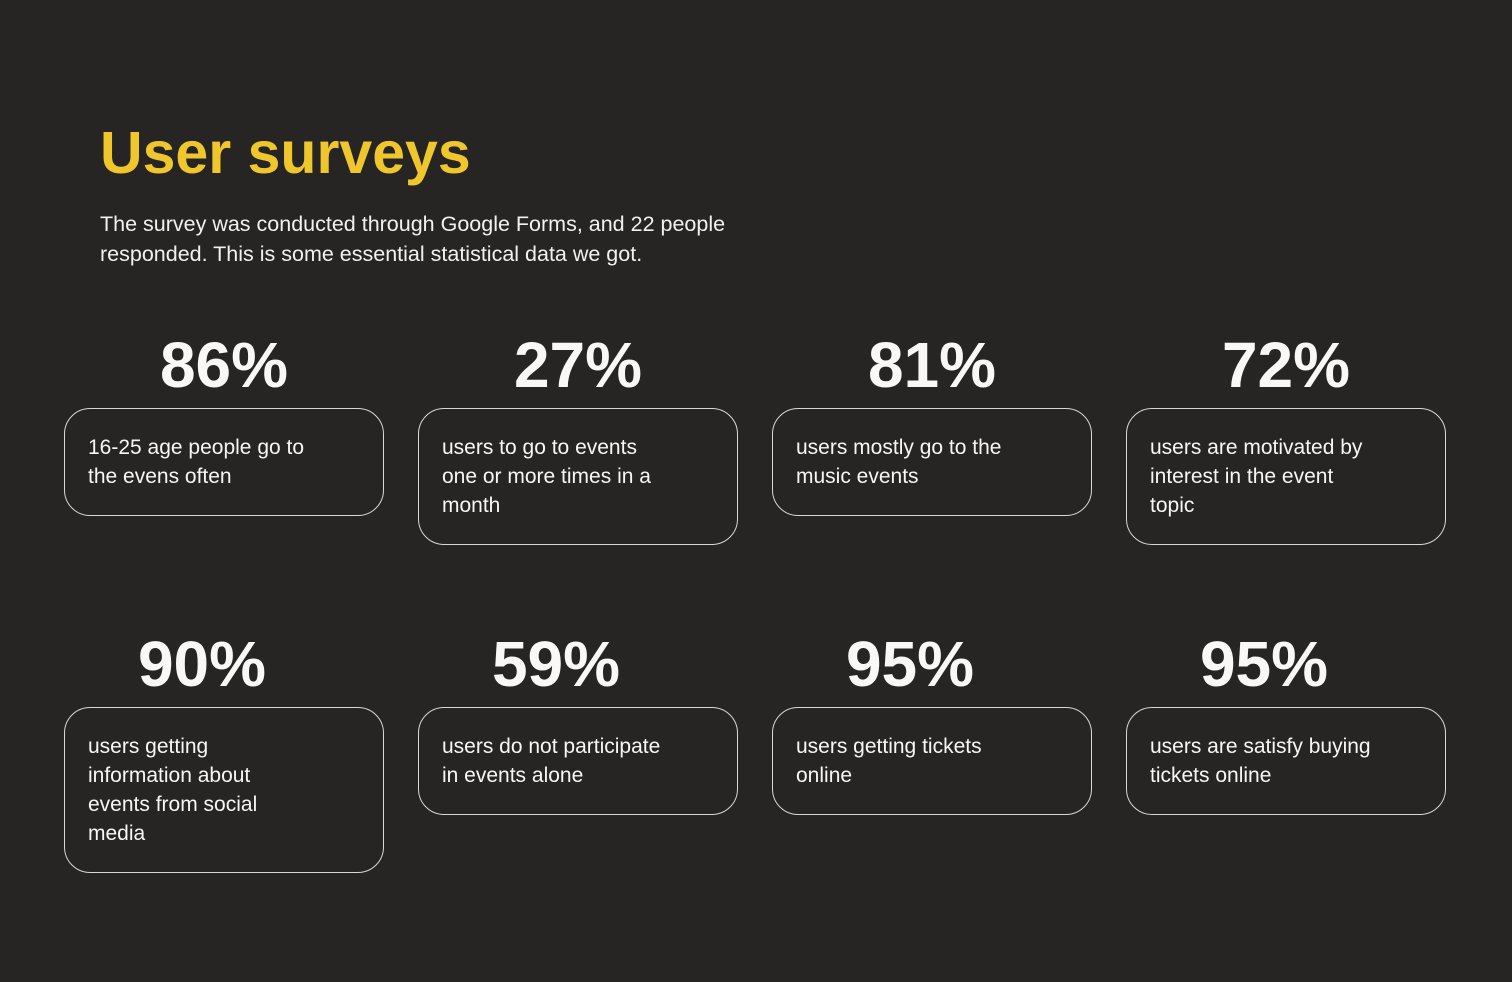 This screenshot has width=1512, height=982. I want to click on stat-label-box: users mostly go to the music events, so click(932, 462).